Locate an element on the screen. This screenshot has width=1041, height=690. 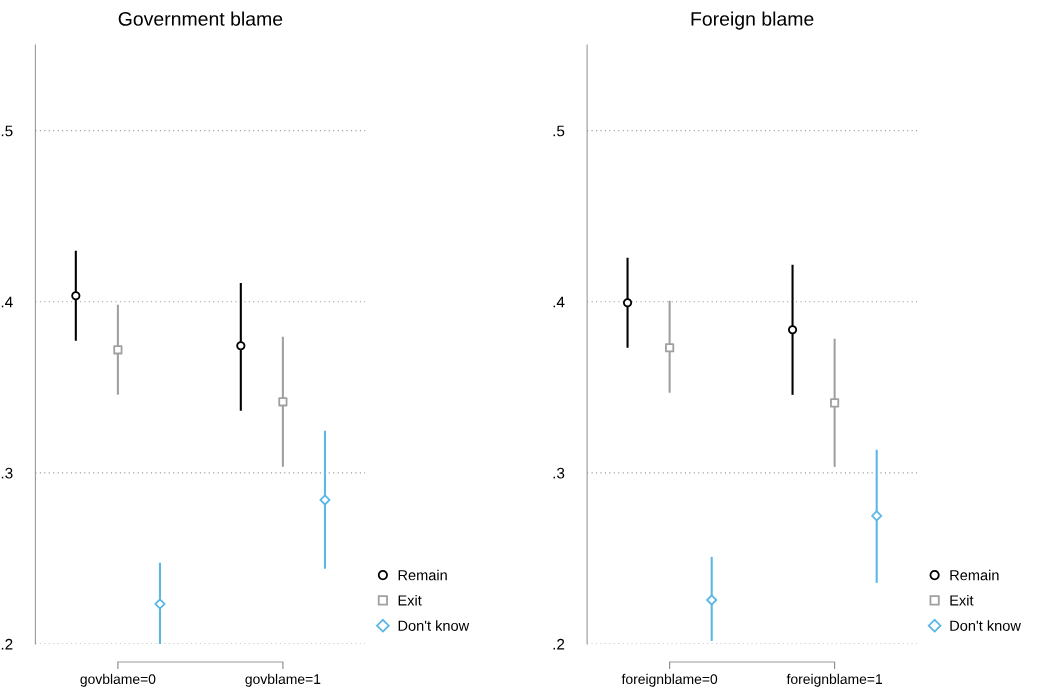
x-tick-label: govblame=0 is located at coordinates (118, 680).